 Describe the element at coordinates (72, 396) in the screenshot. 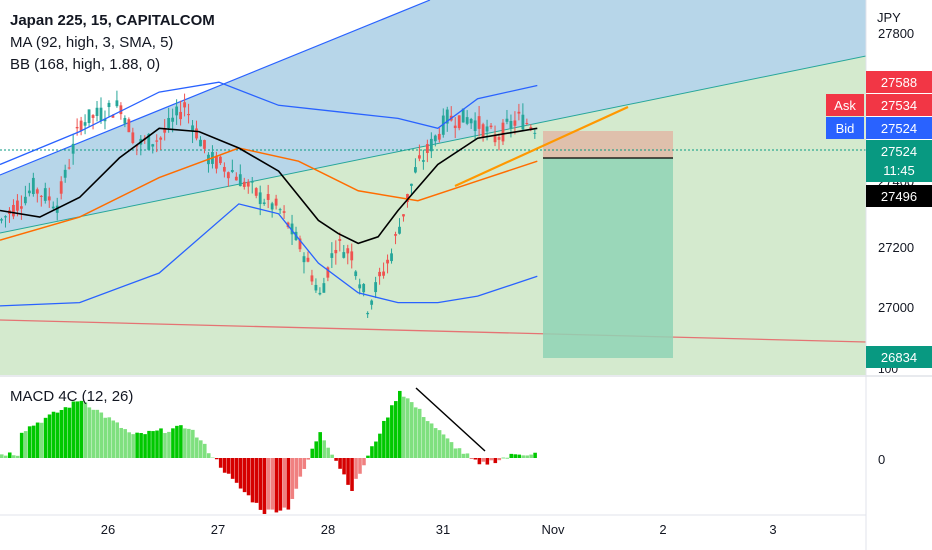

I see `macd-indicator-label: MACD 4C (12, 26)` at that location.